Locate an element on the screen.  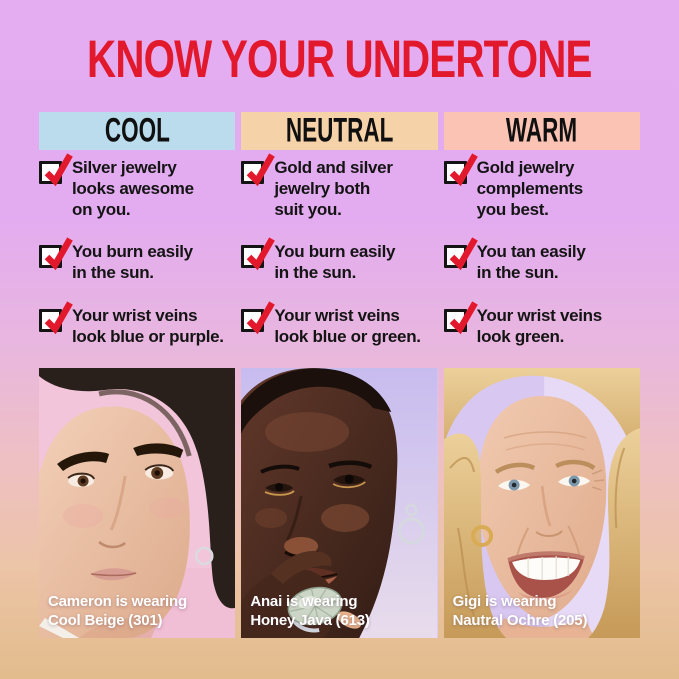
checklist-item-text: Gold and silver jewelry both suit you. is located at coordinates (333, 188).